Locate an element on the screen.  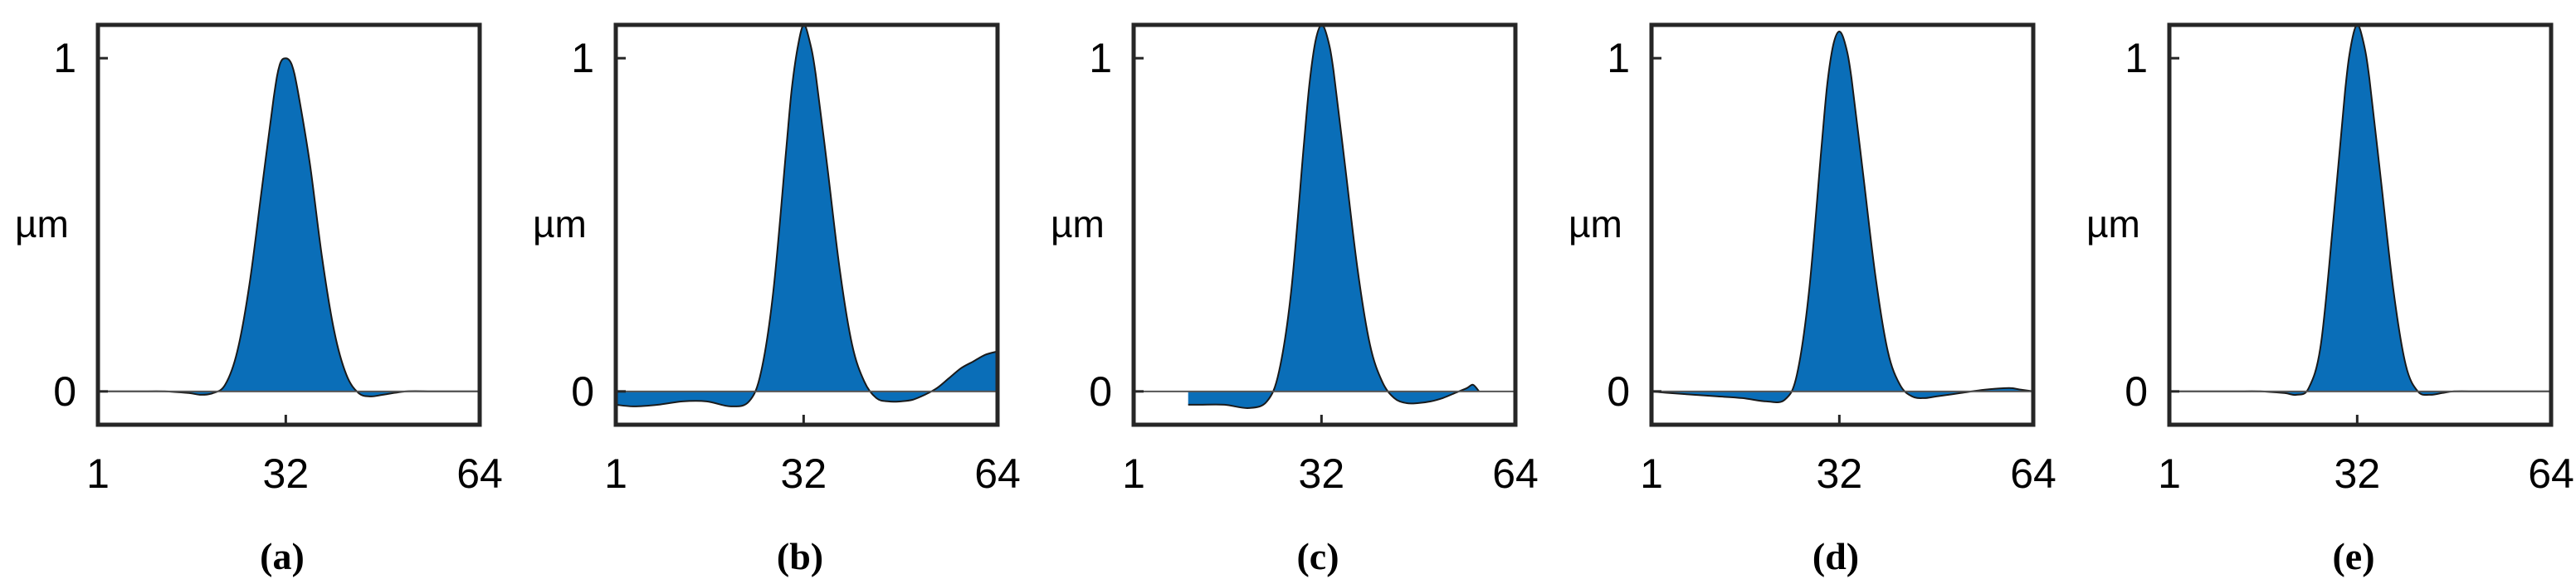
panel-caption: (a) is located at coordinates (282, 556).